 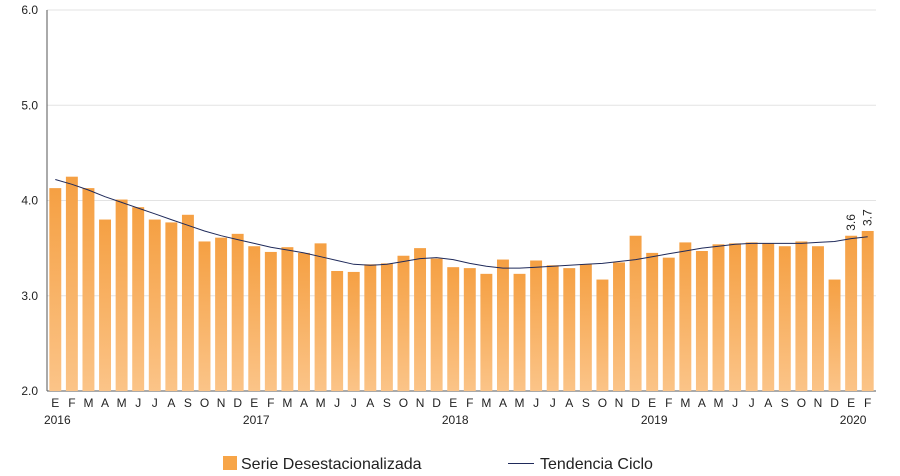 What do you see at coordinates (521, 463) in the screenshot?
I see `legend-swatch-line` at bounding box center [521, 463].